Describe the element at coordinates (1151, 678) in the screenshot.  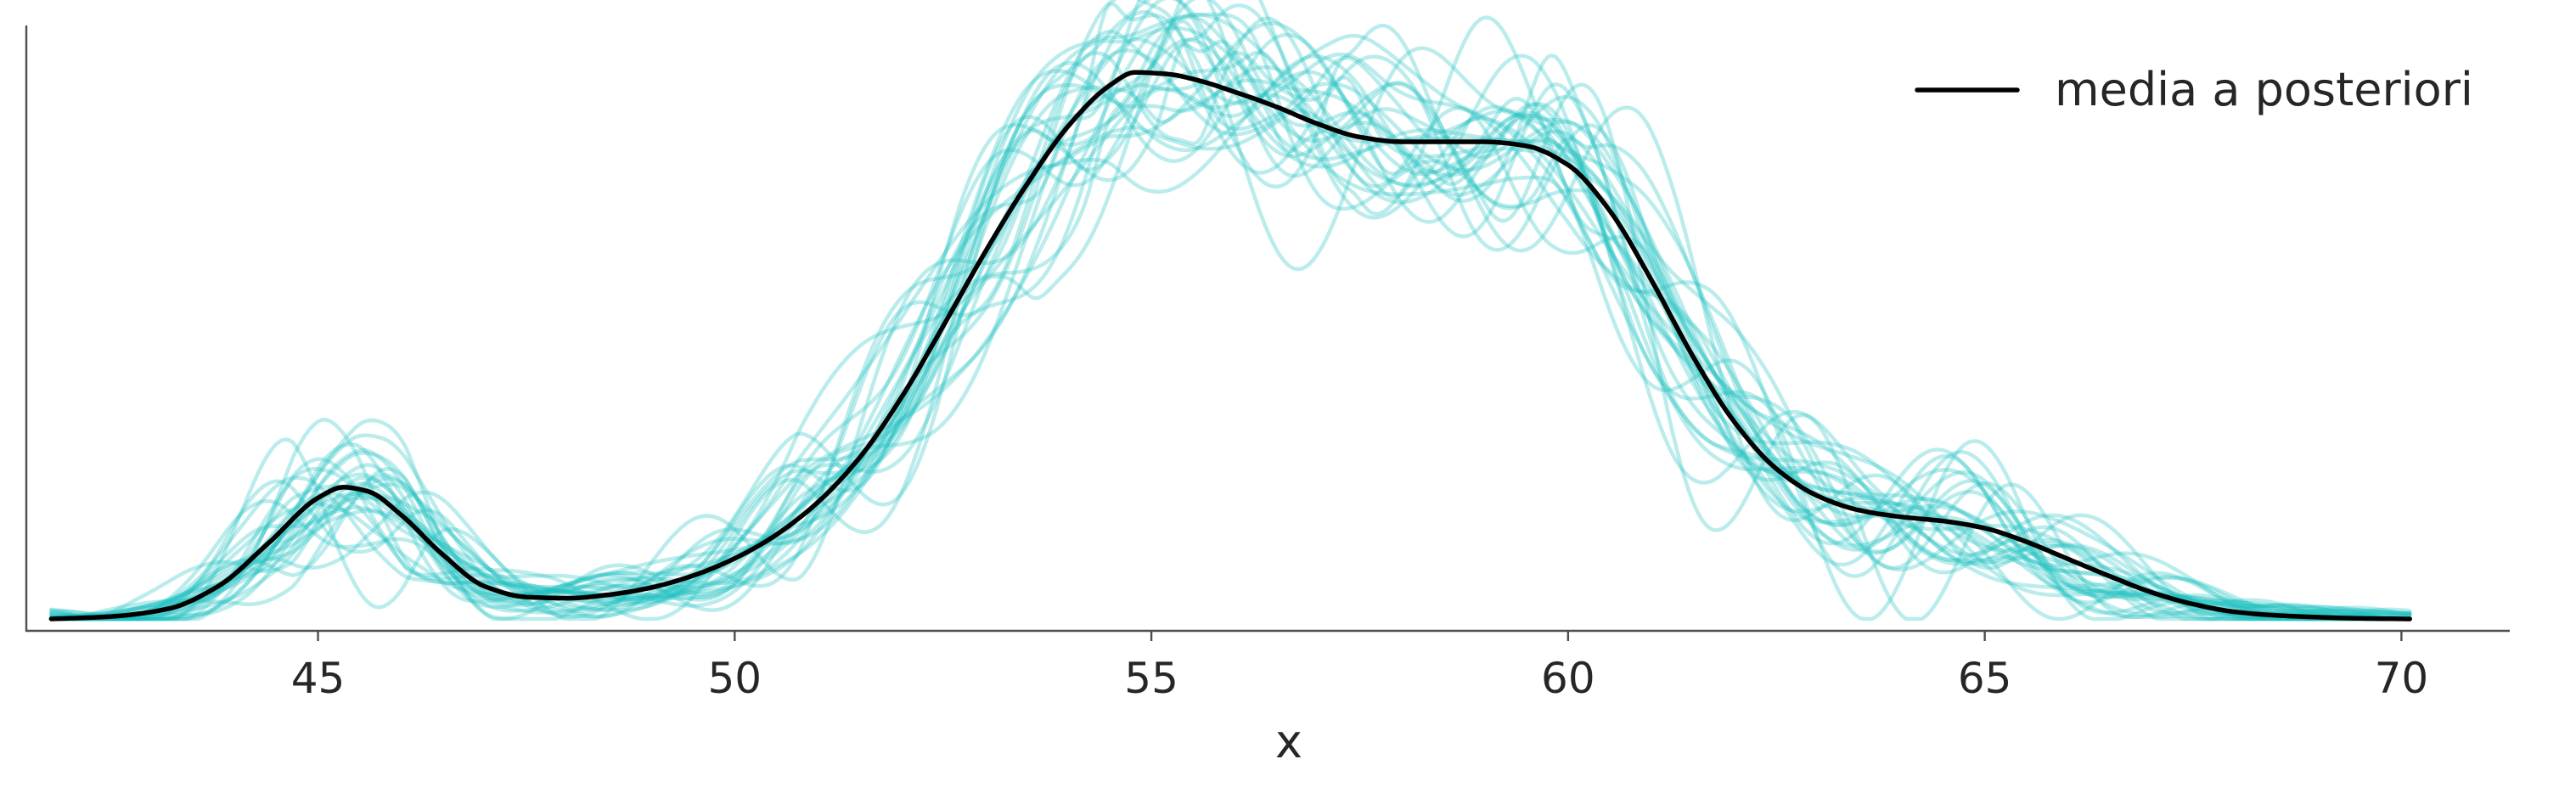
I see `x-tick-label: 55` at that location.